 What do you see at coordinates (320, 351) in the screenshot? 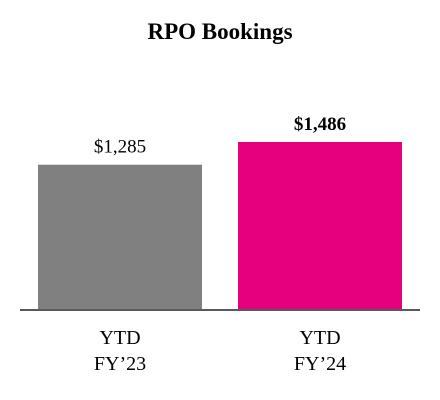
I see `x-tick-label: YTD FY’24` at bounding box center [320, 351].